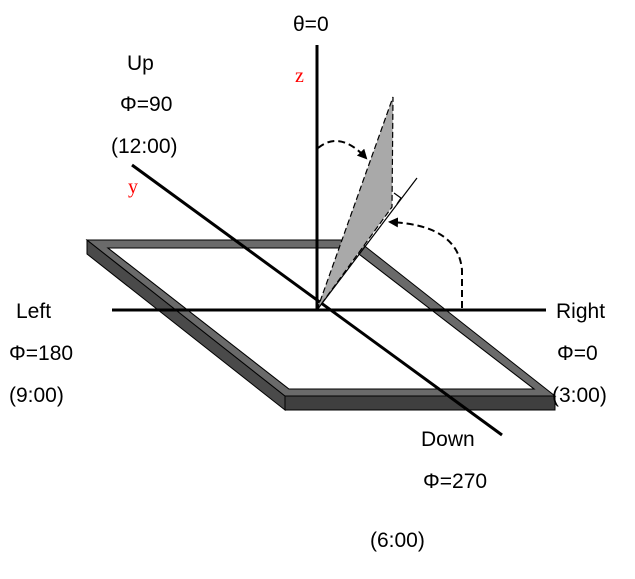  I want to click on up-clock-label: (12:00), so click(144, 146).